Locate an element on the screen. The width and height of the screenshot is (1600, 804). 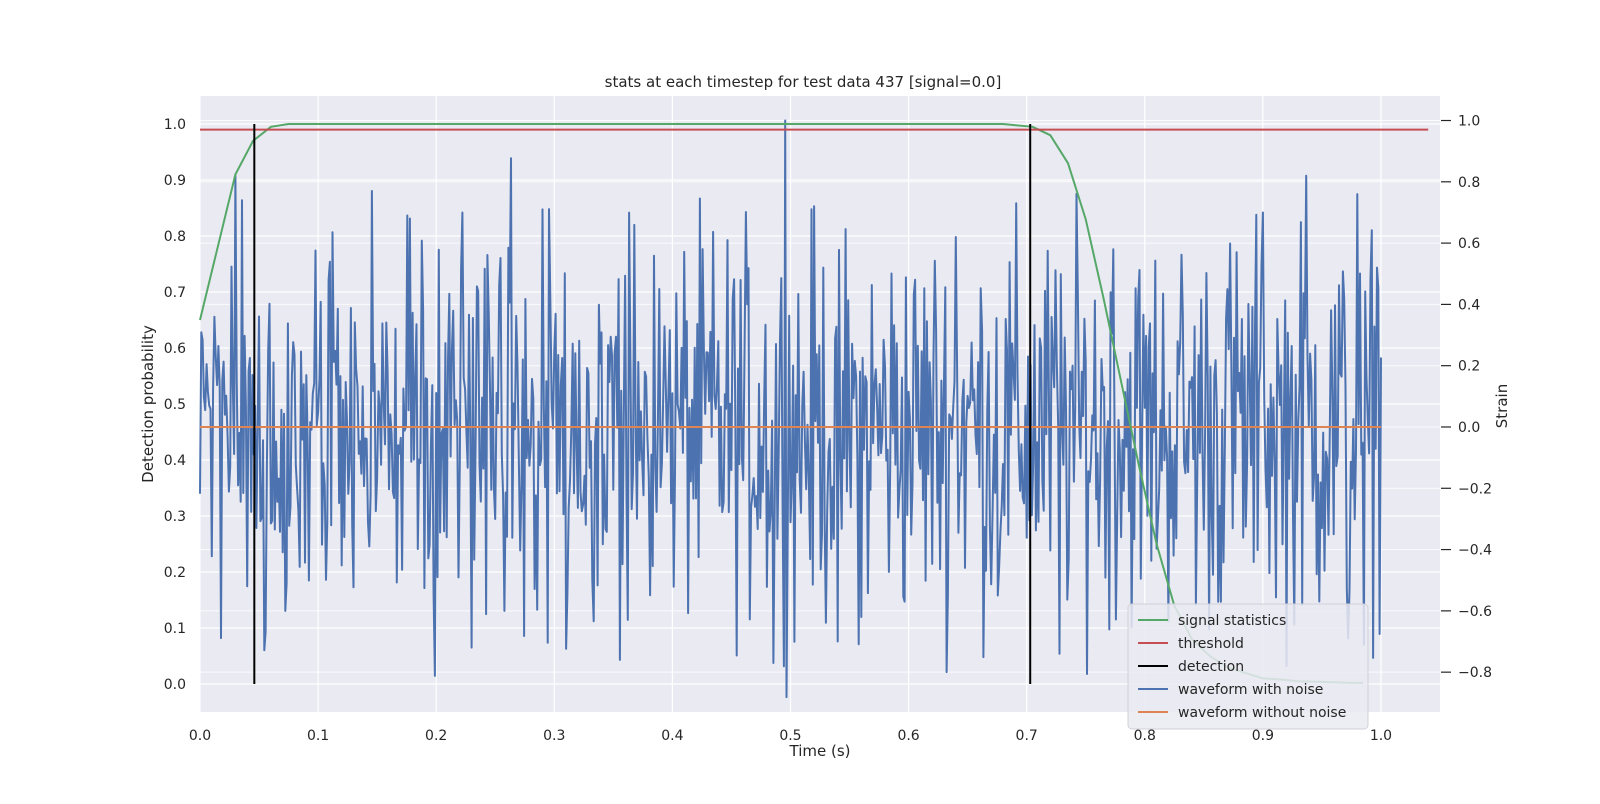
legend-label: detection is located at coordinates (1211, 667).